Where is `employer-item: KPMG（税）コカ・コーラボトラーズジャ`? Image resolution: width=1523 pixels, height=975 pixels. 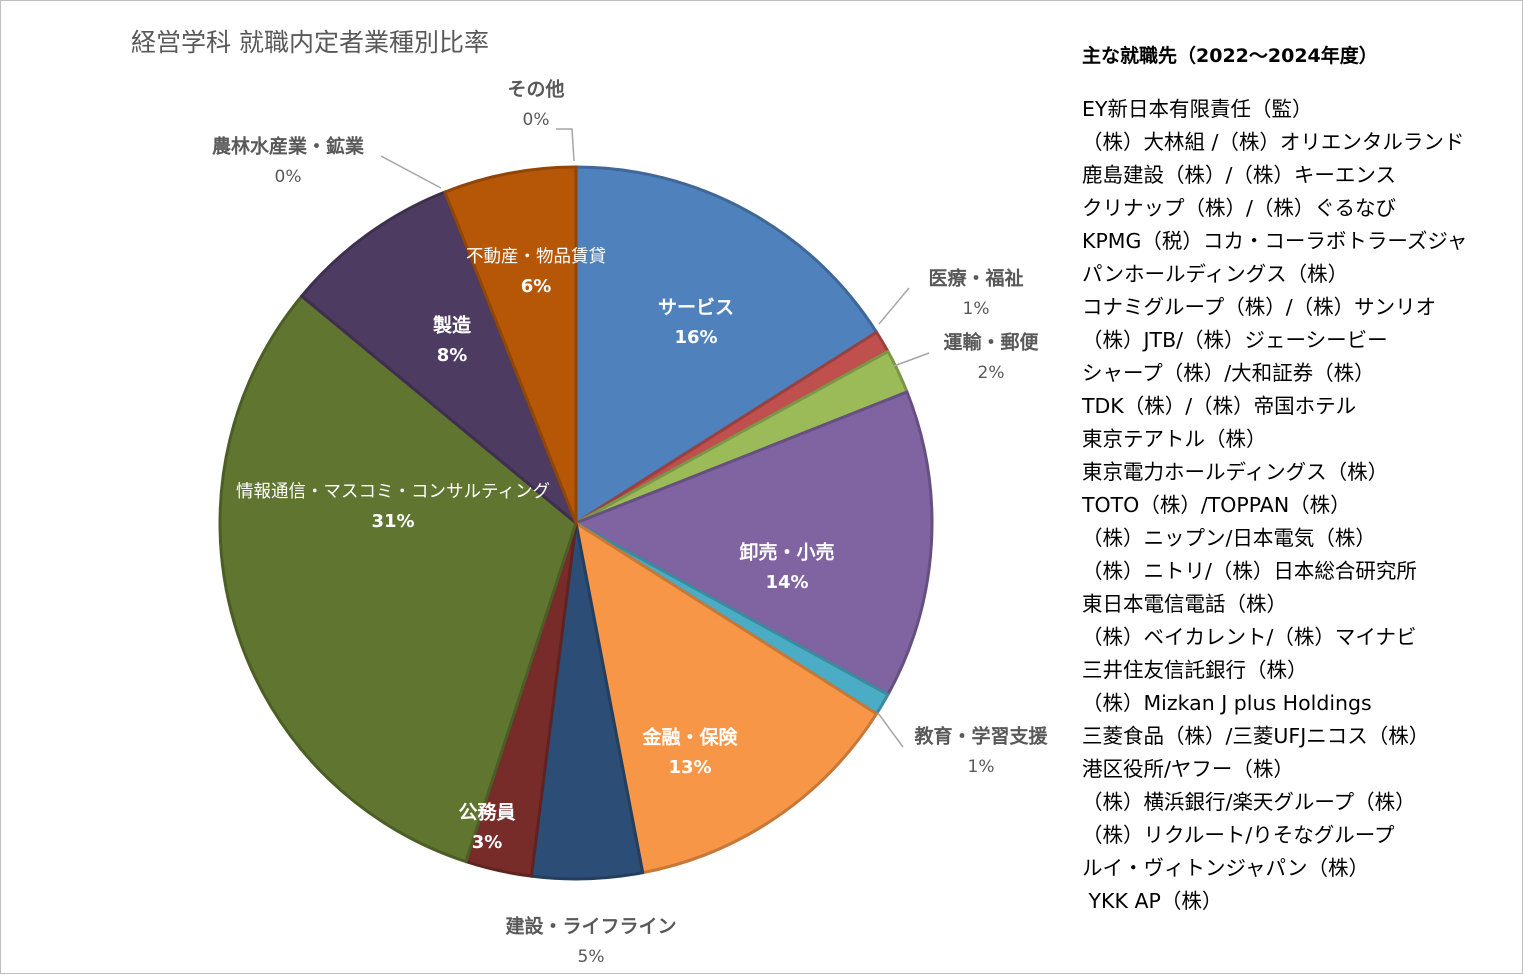 employer-item: KPMG（税）コカ・コーラボトラーズジャ is located at coordinates (1275, 241).